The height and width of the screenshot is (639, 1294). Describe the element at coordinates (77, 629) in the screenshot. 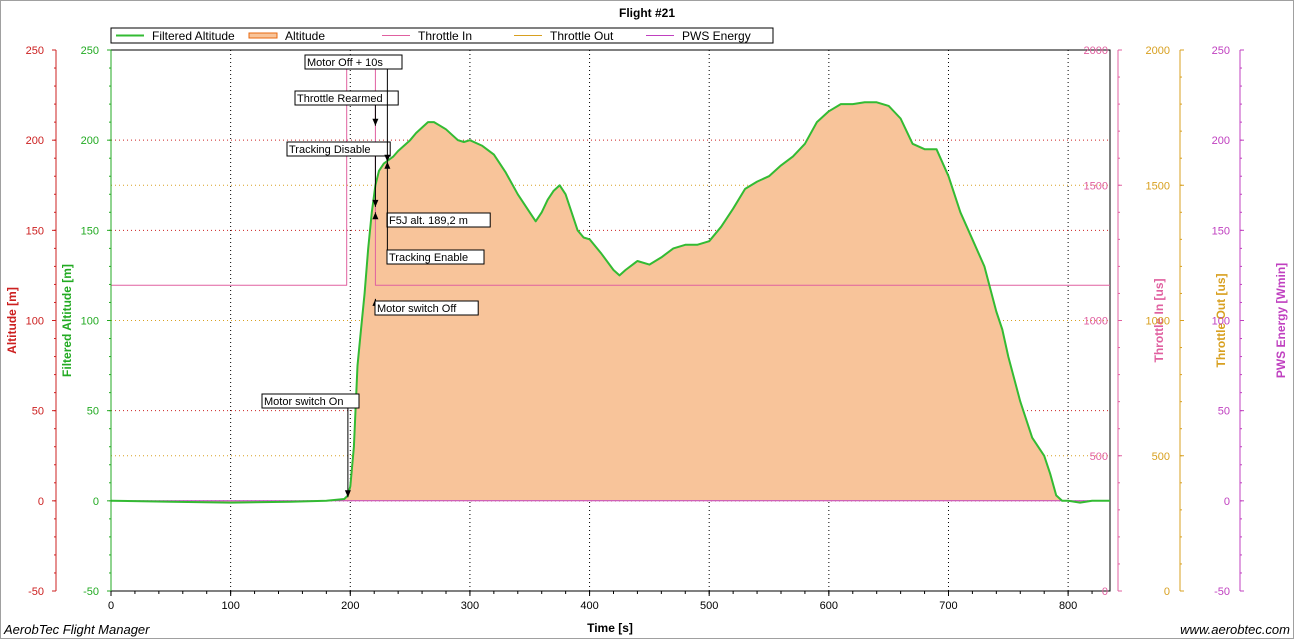

I see `app-name: AerobTec Flight Manager` at that location.